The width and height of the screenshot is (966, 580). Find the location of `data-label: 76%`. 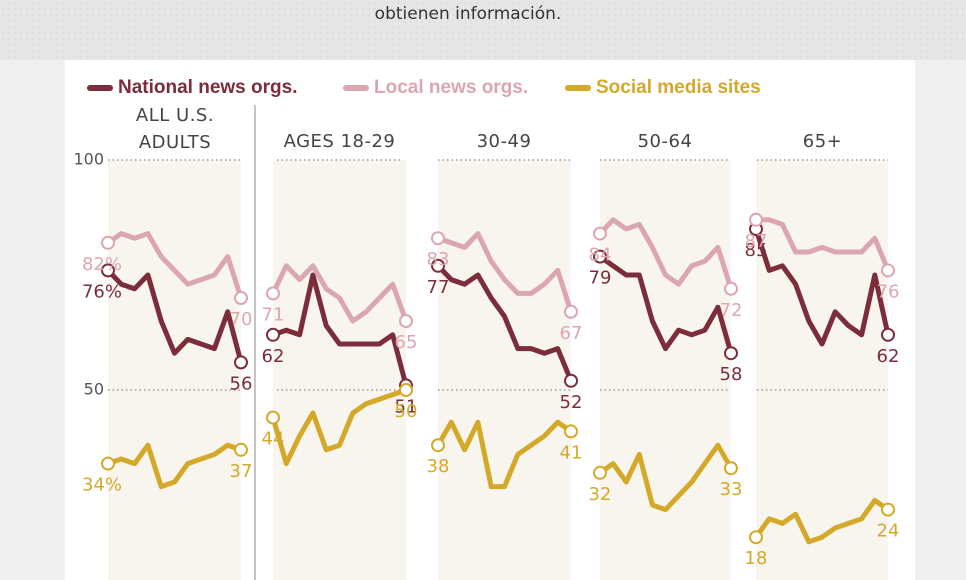

data-label: 76% is located at coordinates (102, 291).